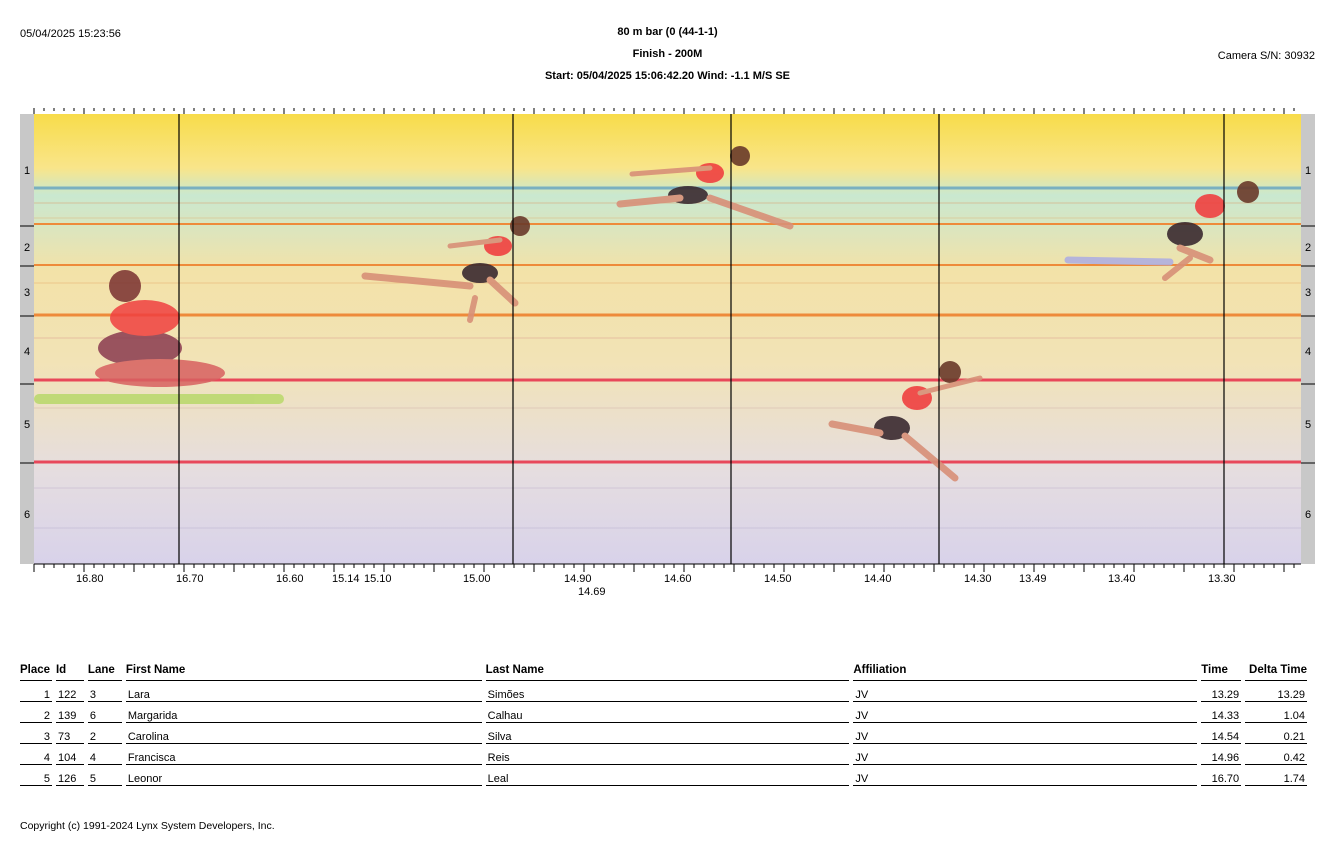  Describe the element at coordinates (1221, 775) in the screenshot. I see `time-cell: 16.70` at that location.